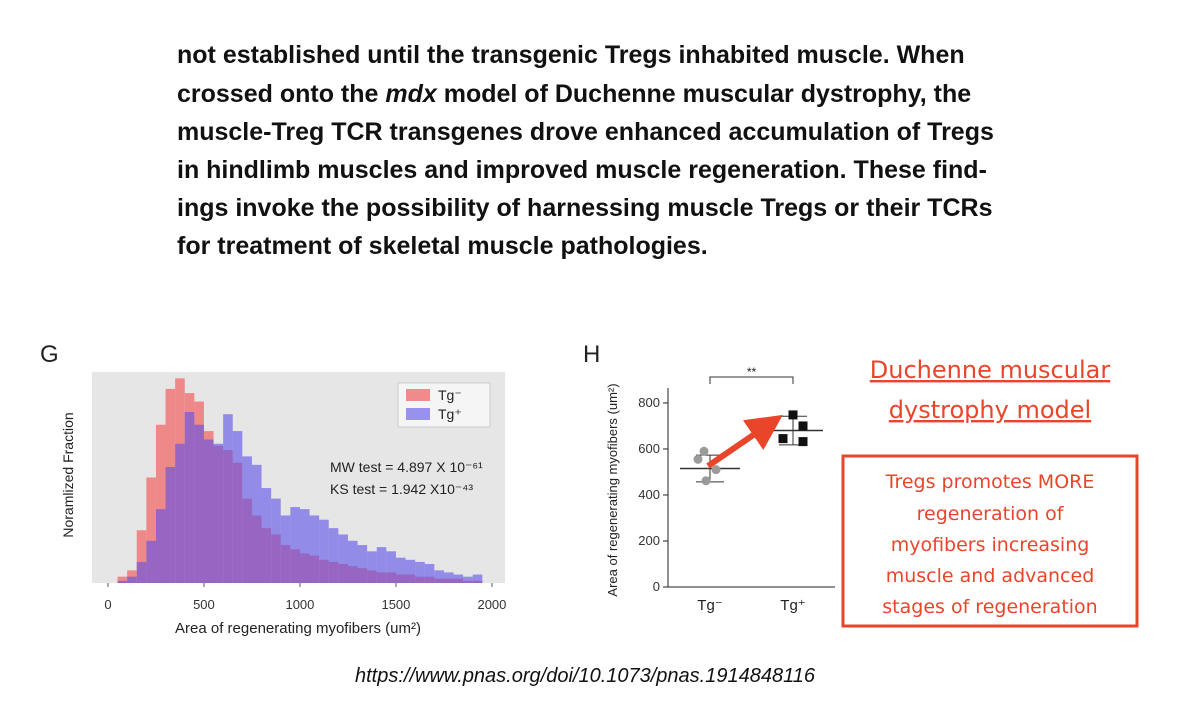 This screenshot has width=1200, height=721. What do you see at coordinates (990, 370) in the screenshot?
I see `callout-title: Duchenne muscular` at bounding box center [990, 370].